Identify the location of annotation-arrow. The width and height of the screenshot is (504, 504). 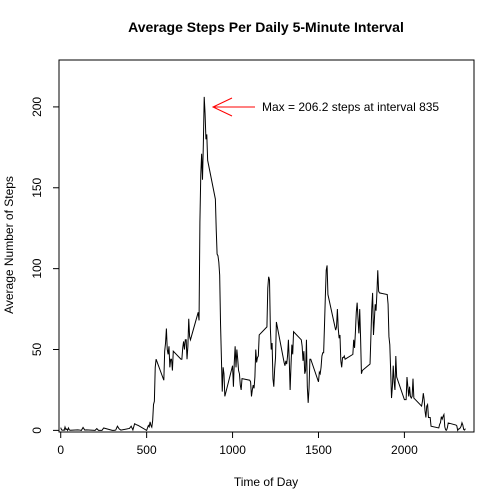
(233, 107).